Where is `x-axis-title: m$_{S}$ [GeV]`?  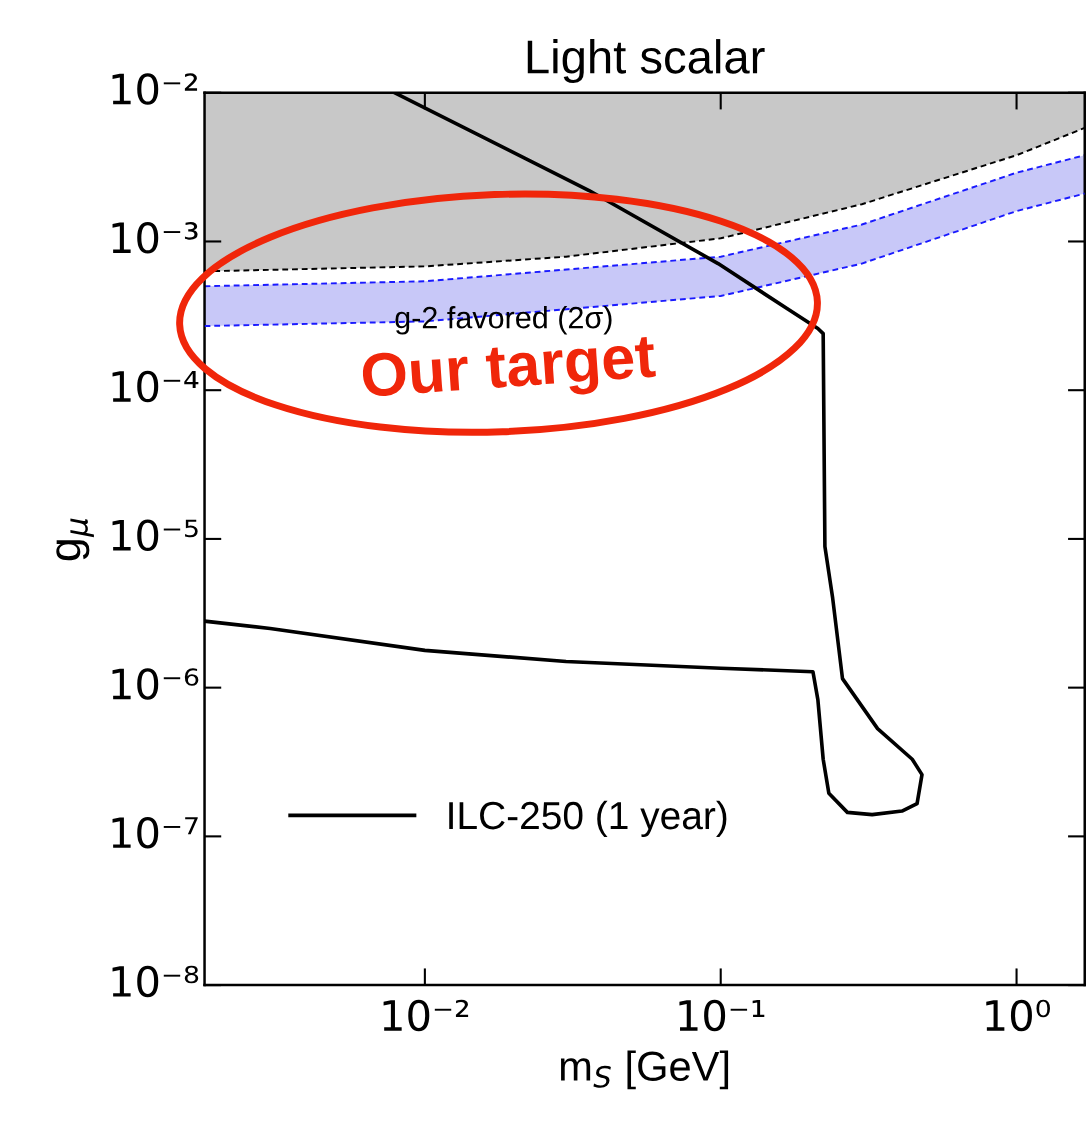 x-axis-title: m$_{S}$ [GeV] is located at coordinates (644, 1070).